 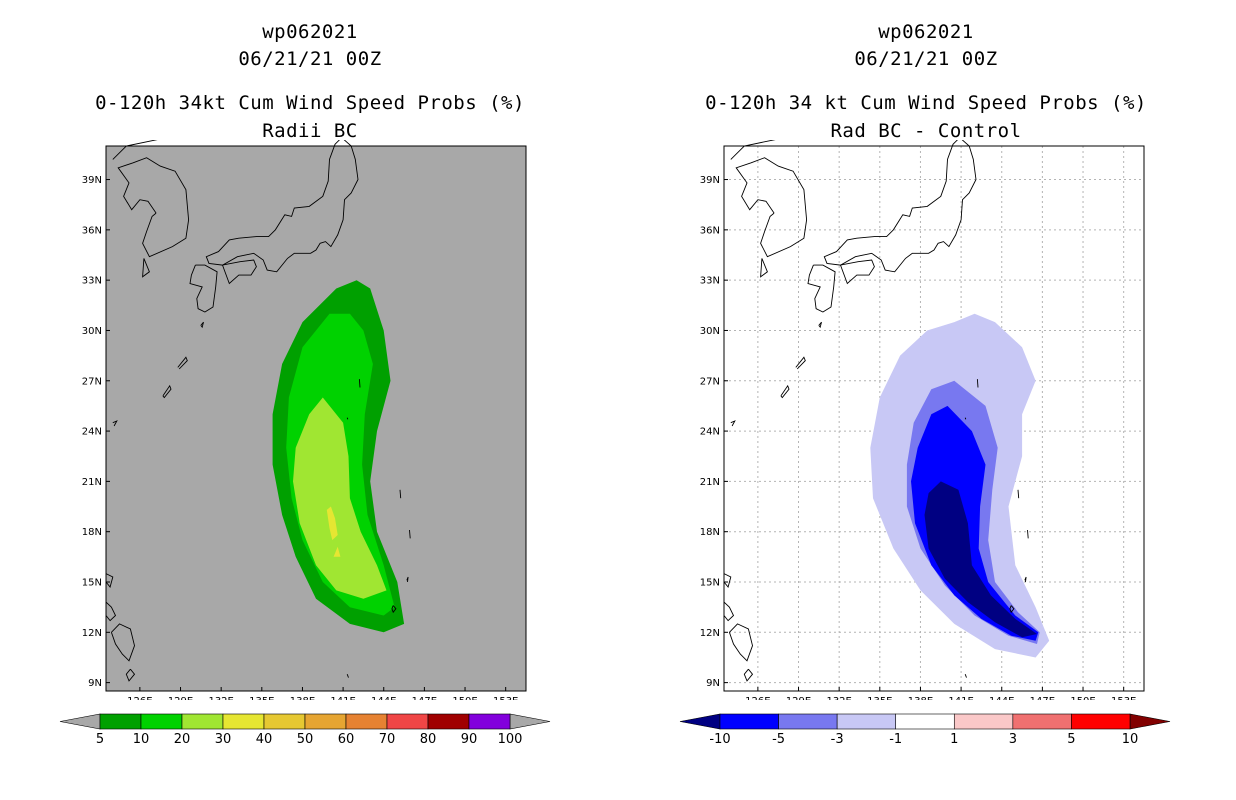 I want to click on lon-tick-label: 129E, so click(x=798, y=698).